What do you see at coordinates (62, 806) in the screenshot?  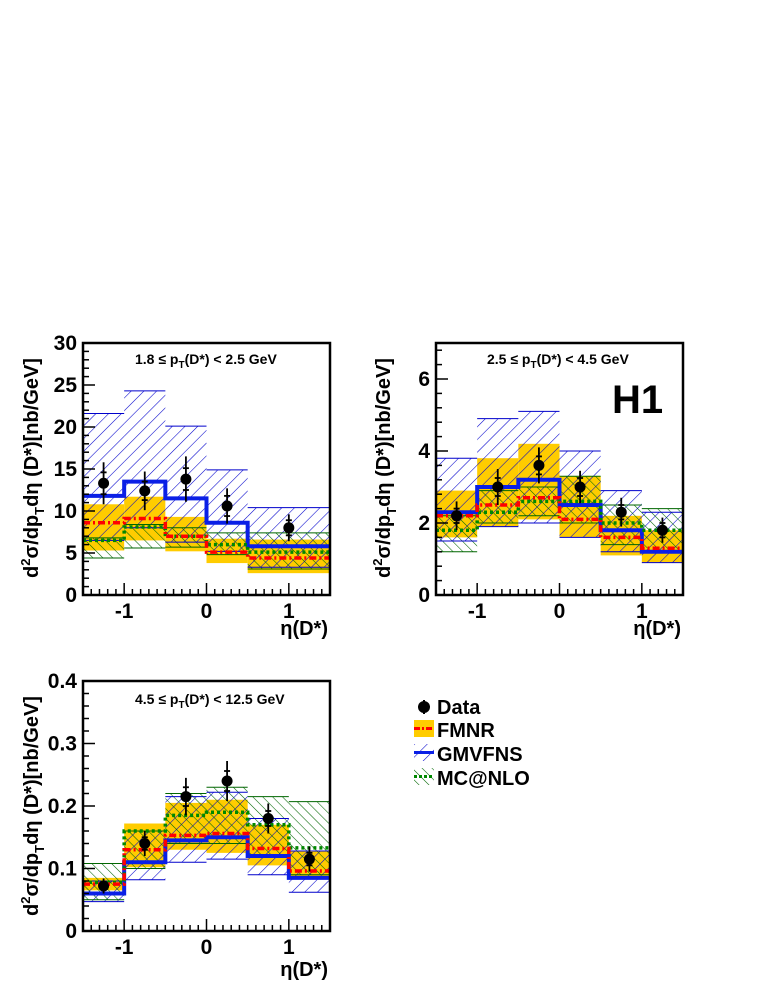 I see `y-tick-label: 0.2` at bounding box center [62, 806].